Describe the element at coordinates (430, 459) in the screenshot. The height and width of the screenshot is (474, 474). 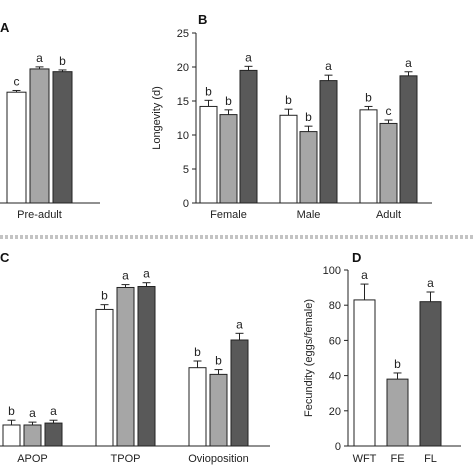
I see `x-category-label: FL` at that location.